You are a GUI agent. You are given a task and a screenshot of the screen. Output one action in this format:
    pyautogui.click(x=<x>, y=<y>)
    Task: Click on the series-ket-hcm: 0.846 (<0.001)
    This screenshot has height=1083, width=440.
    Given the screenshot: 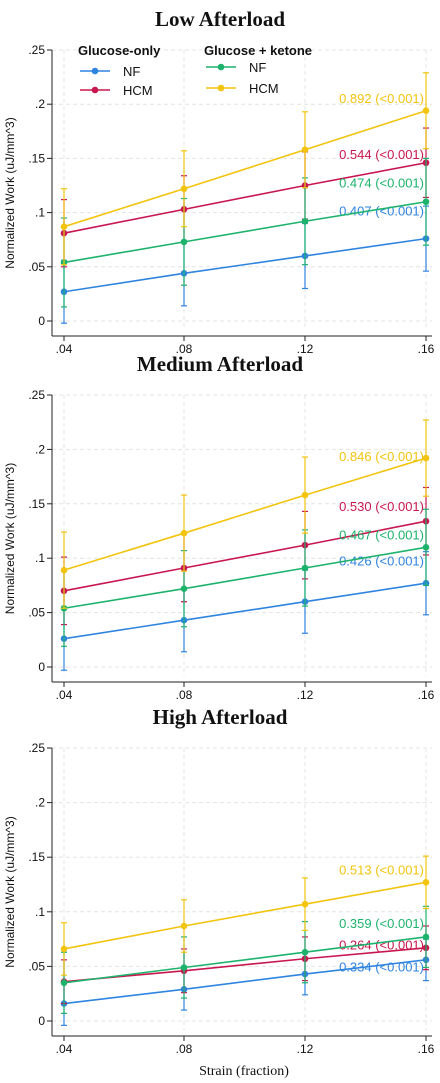 What is the action you would take?
    pyautogui.click(x=245, y=514)
    